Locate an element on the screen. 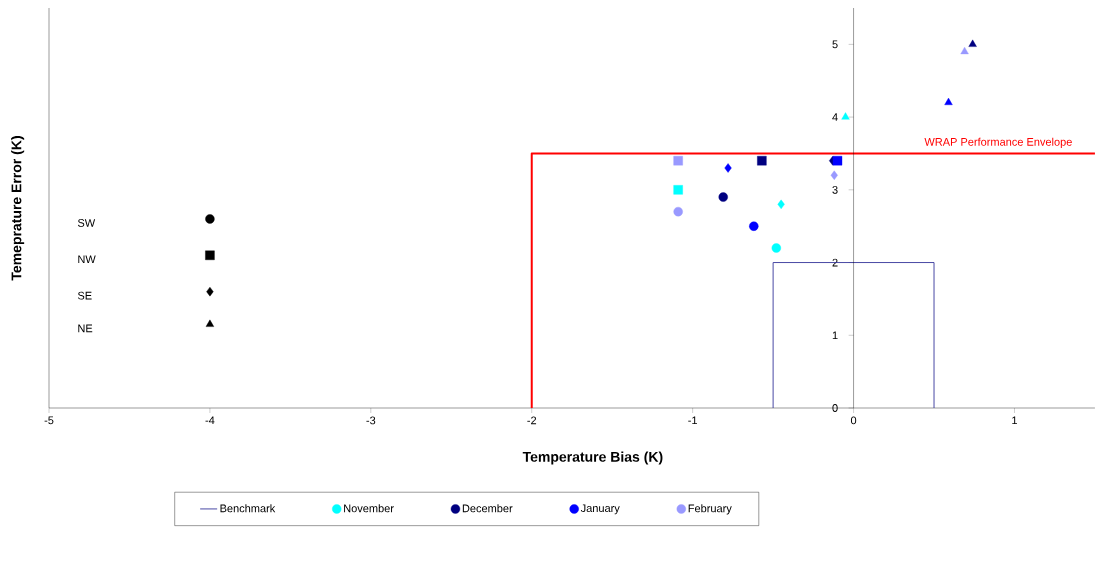 The width and height of the screenshot is (1095, 561). y-tick-label: 4 is located at coordinates (835, 117).